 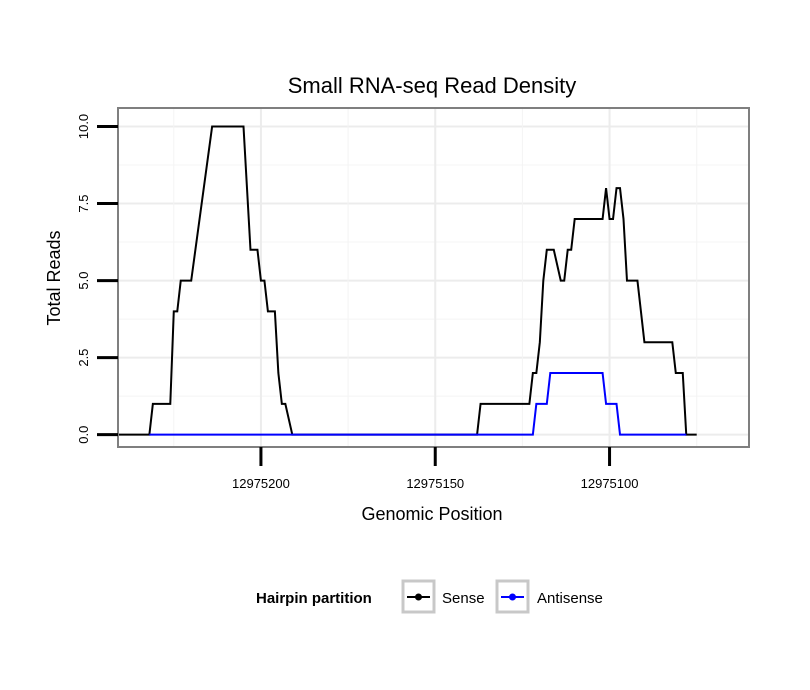 What do you see at coordinates (432, 85) in the screenshot?
I see `chart-title: Small RNA-seq Read Density` at bounding box center [432, 85].